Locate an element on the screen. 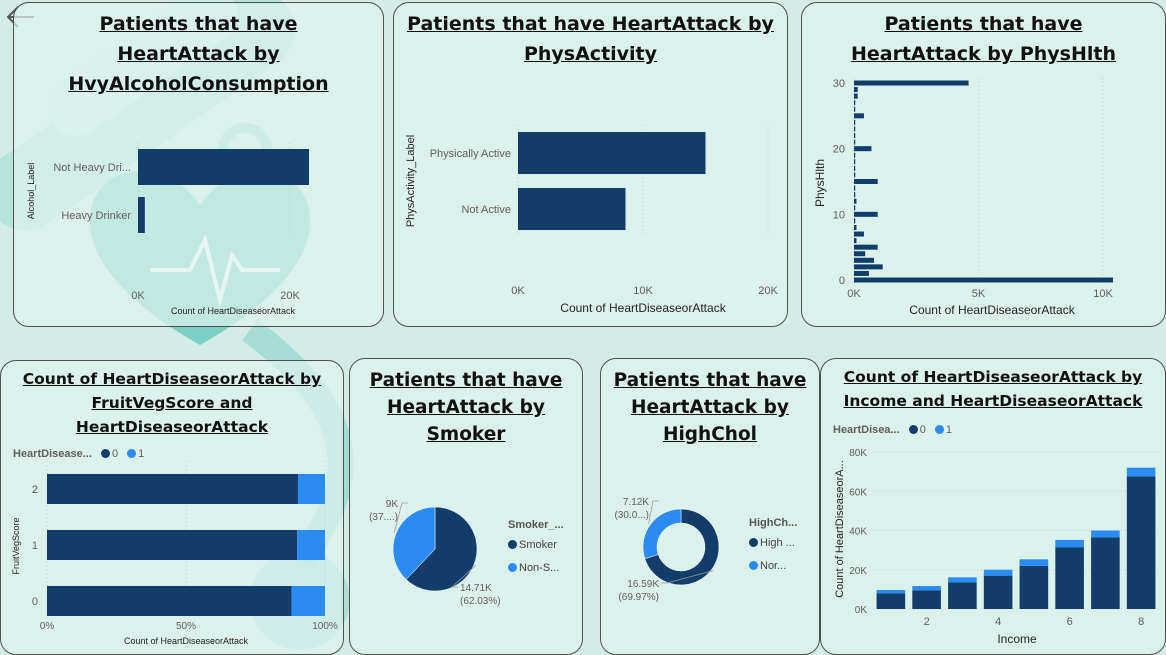 This screenshot has width=1166, height=655. y-axis-title: PhysHlth is located at coordinates (820, 183).